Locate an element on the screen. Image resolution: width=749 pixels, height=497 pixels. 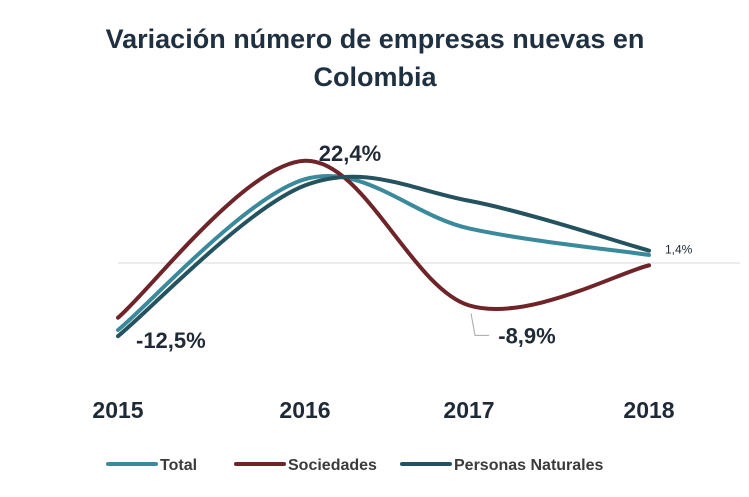
legend: Total Sociedades Personas Naturales is located at coordinates (355, 465).